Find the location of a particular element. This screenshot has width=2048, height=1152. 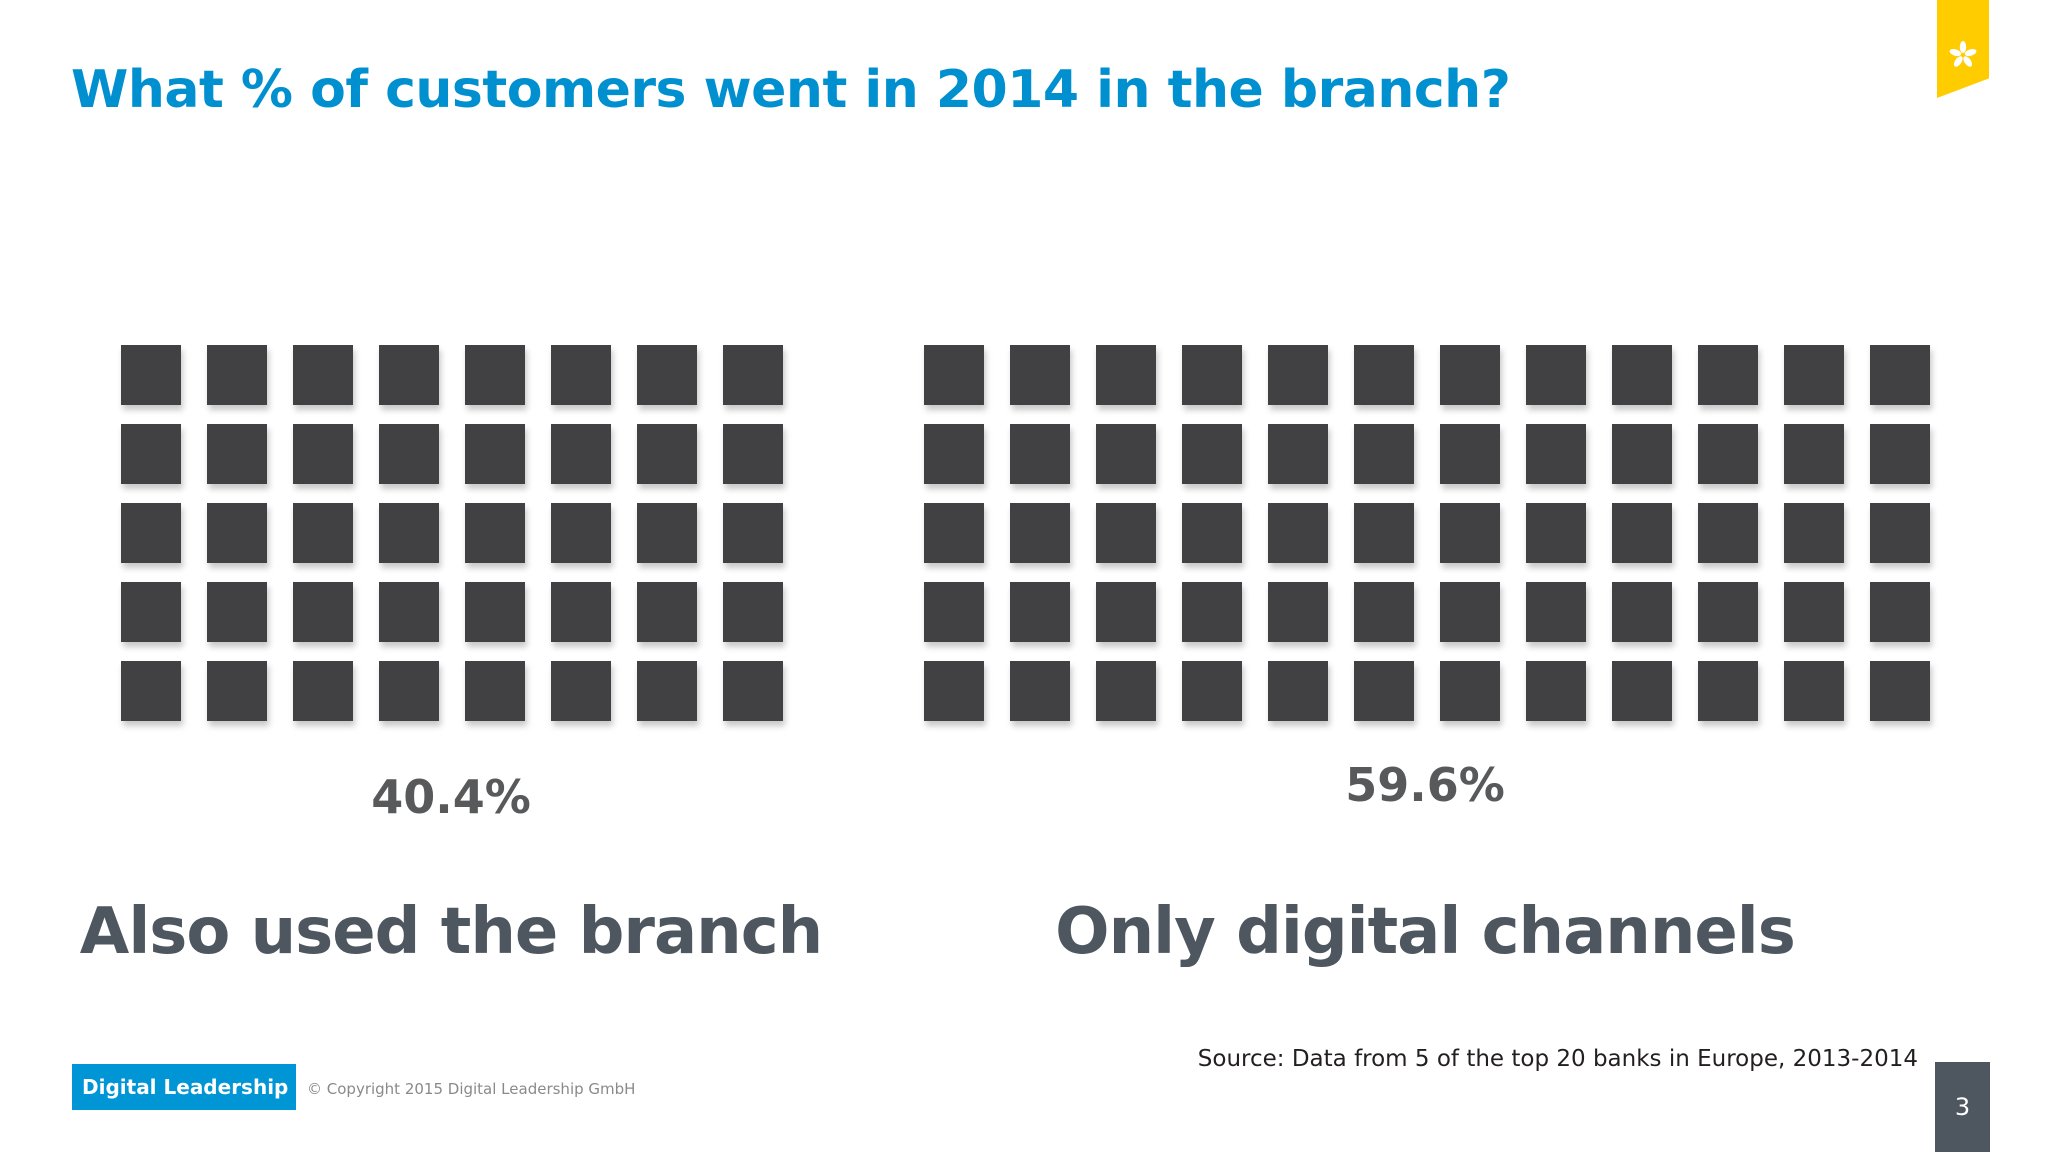

copyright-notice: © Copyright 2015 Digital Leadership GmbH is located at coordinates (471, 1089).